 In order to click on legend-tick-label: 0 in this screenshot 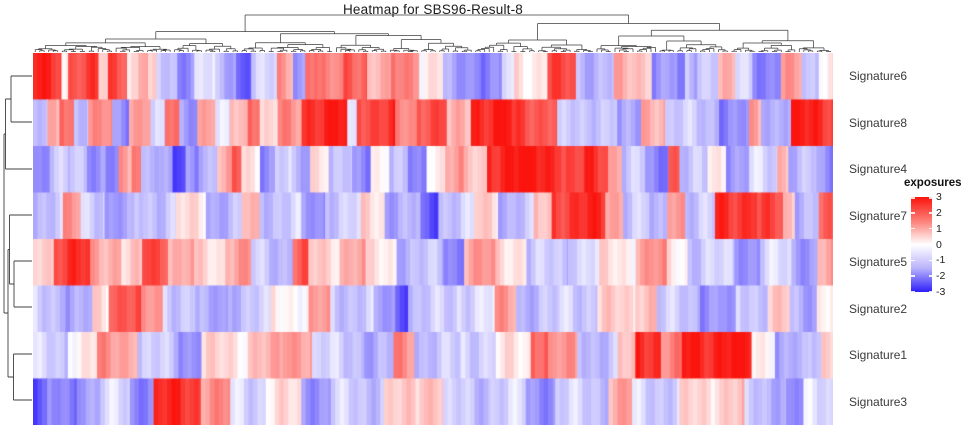, I will do `click(939, 244)`.